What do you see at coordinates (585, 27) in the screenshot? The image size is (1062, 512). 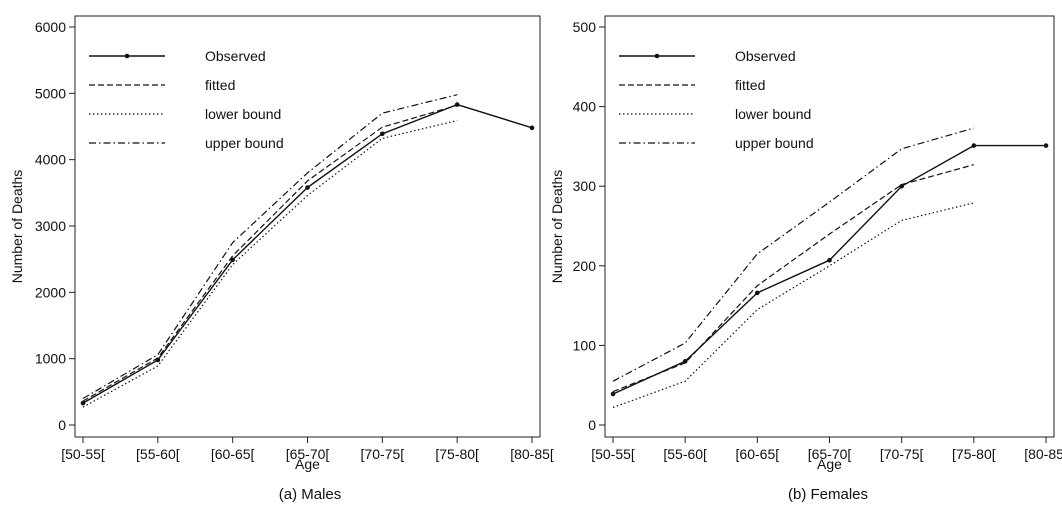 I see `y-tick-label: 500` at bounding box center [585, 27].